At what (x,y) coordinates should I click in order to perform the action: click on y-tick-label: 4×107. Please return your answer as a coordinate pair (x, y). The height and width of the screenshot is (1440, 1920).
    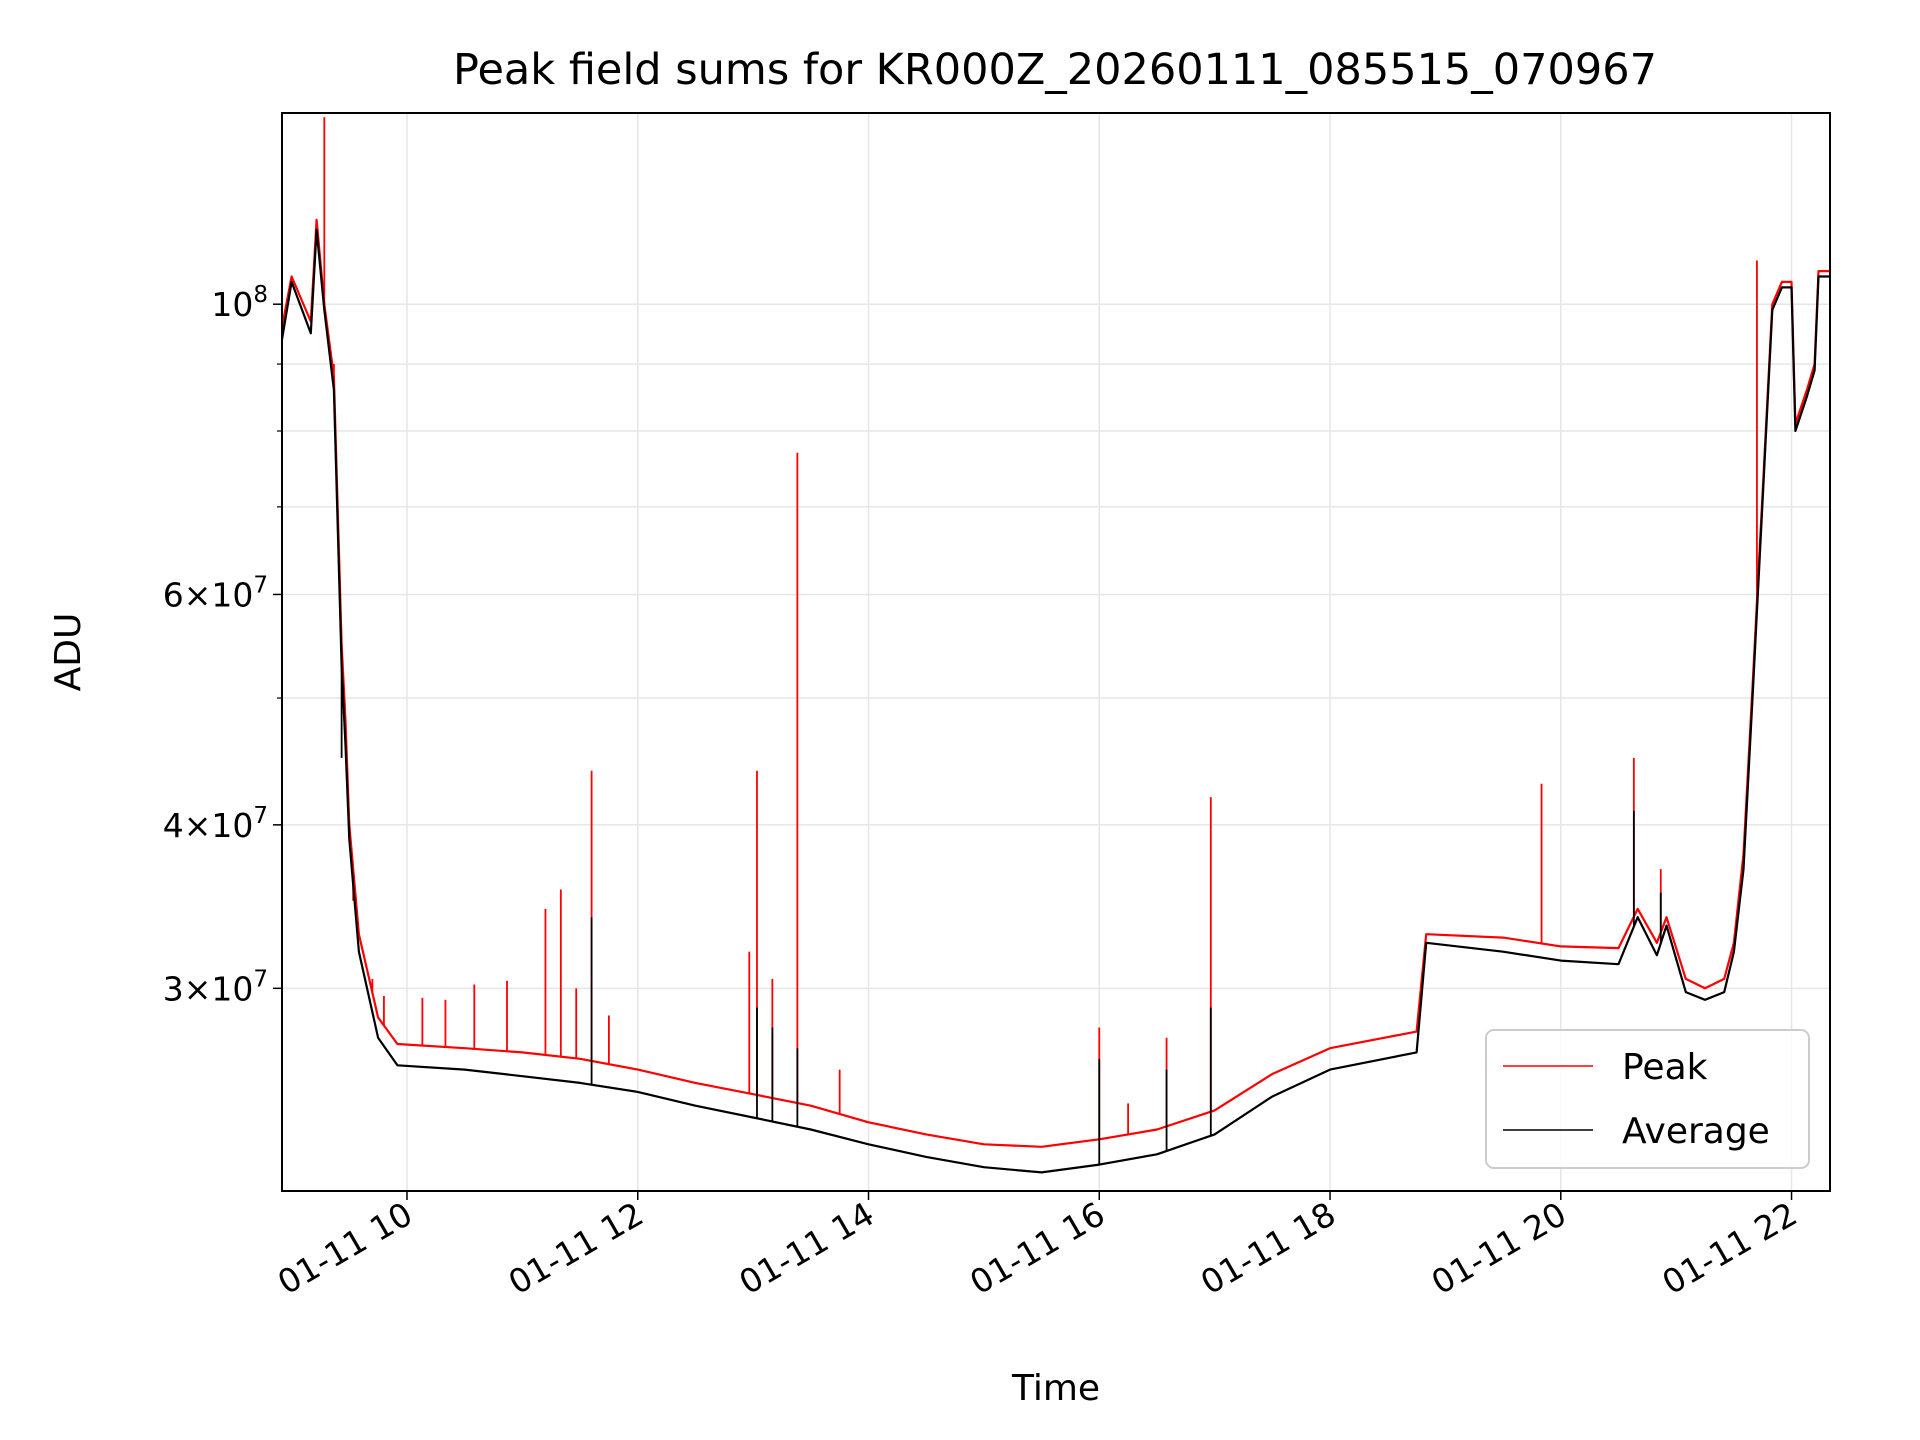
    Looking at the image, I should click on (215, 824).